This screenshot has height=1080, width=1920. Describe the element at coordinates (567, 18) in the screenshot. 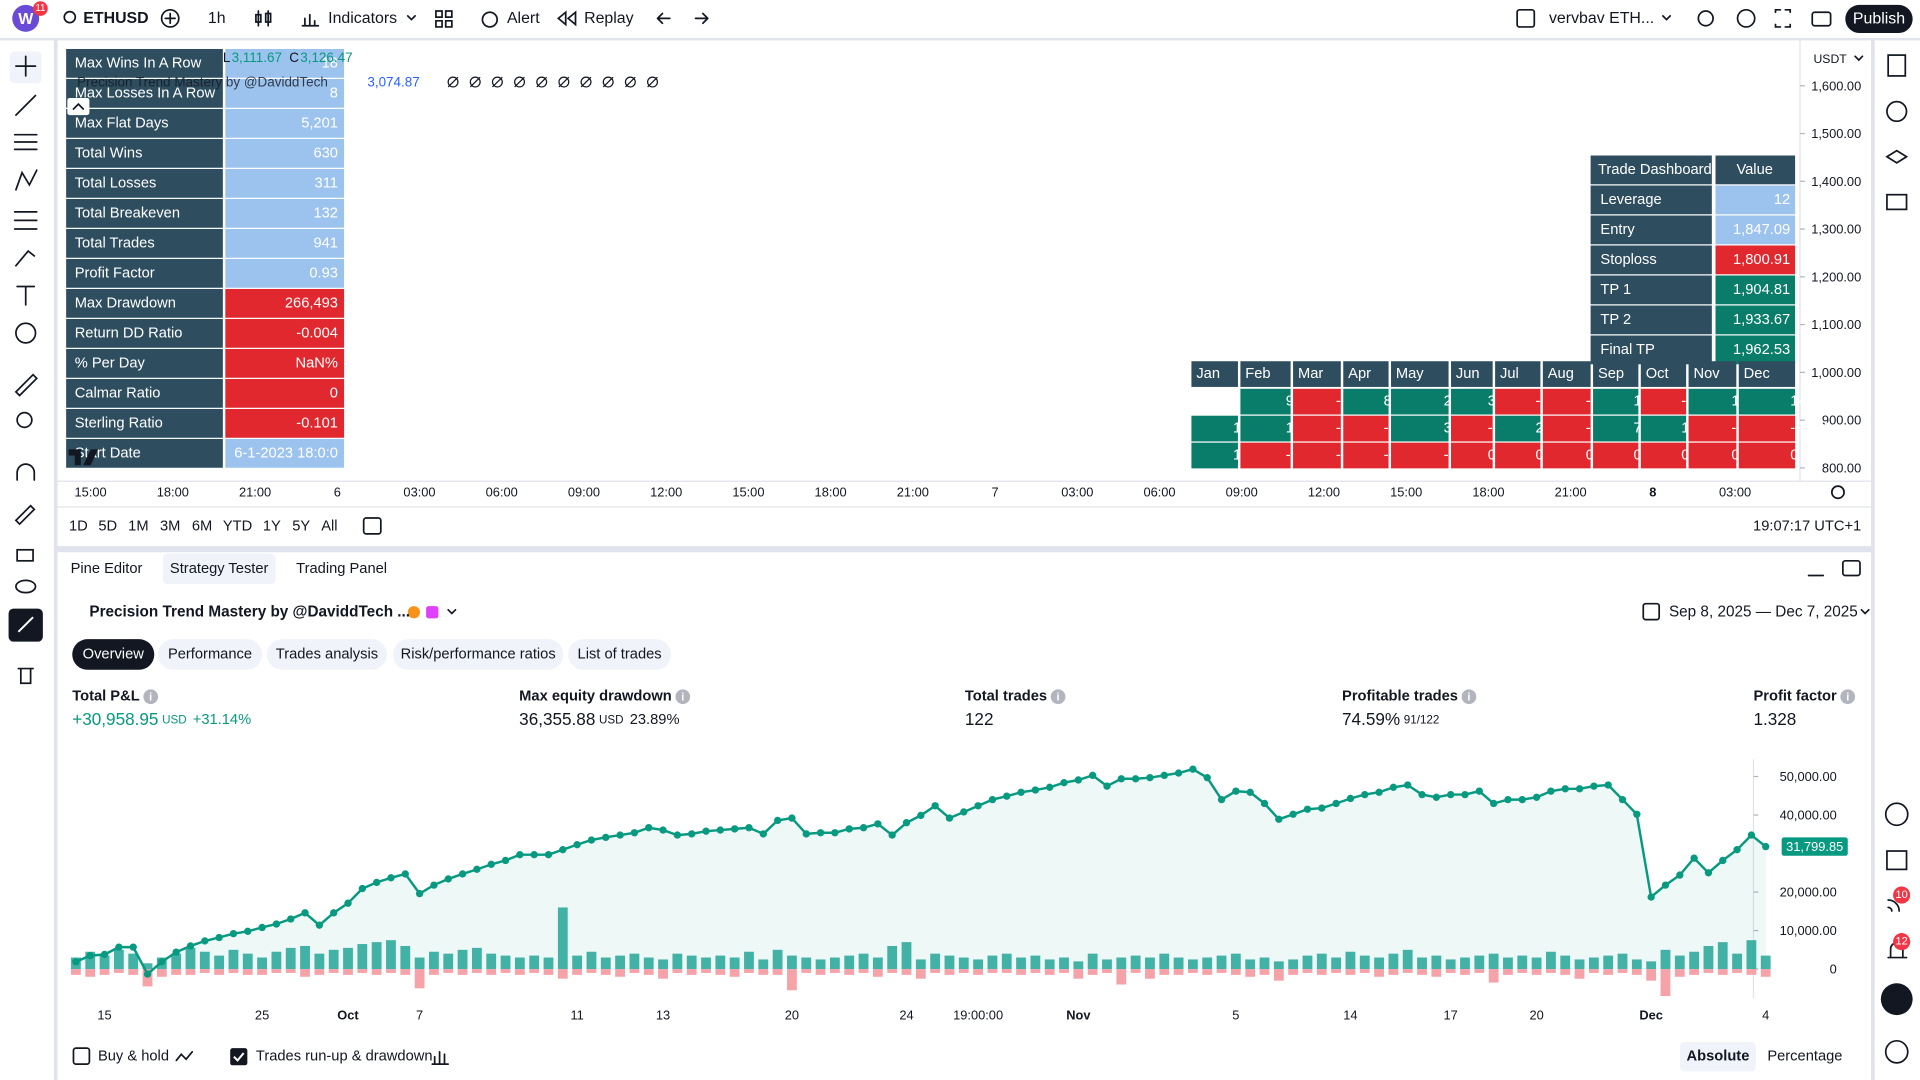

I see `replay-icon` at that location.